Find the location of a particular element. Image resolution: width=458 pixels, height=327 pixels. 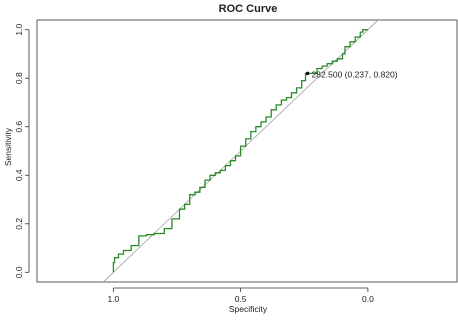

x-axis-label: Specificity is located at coordinates (248, 309).